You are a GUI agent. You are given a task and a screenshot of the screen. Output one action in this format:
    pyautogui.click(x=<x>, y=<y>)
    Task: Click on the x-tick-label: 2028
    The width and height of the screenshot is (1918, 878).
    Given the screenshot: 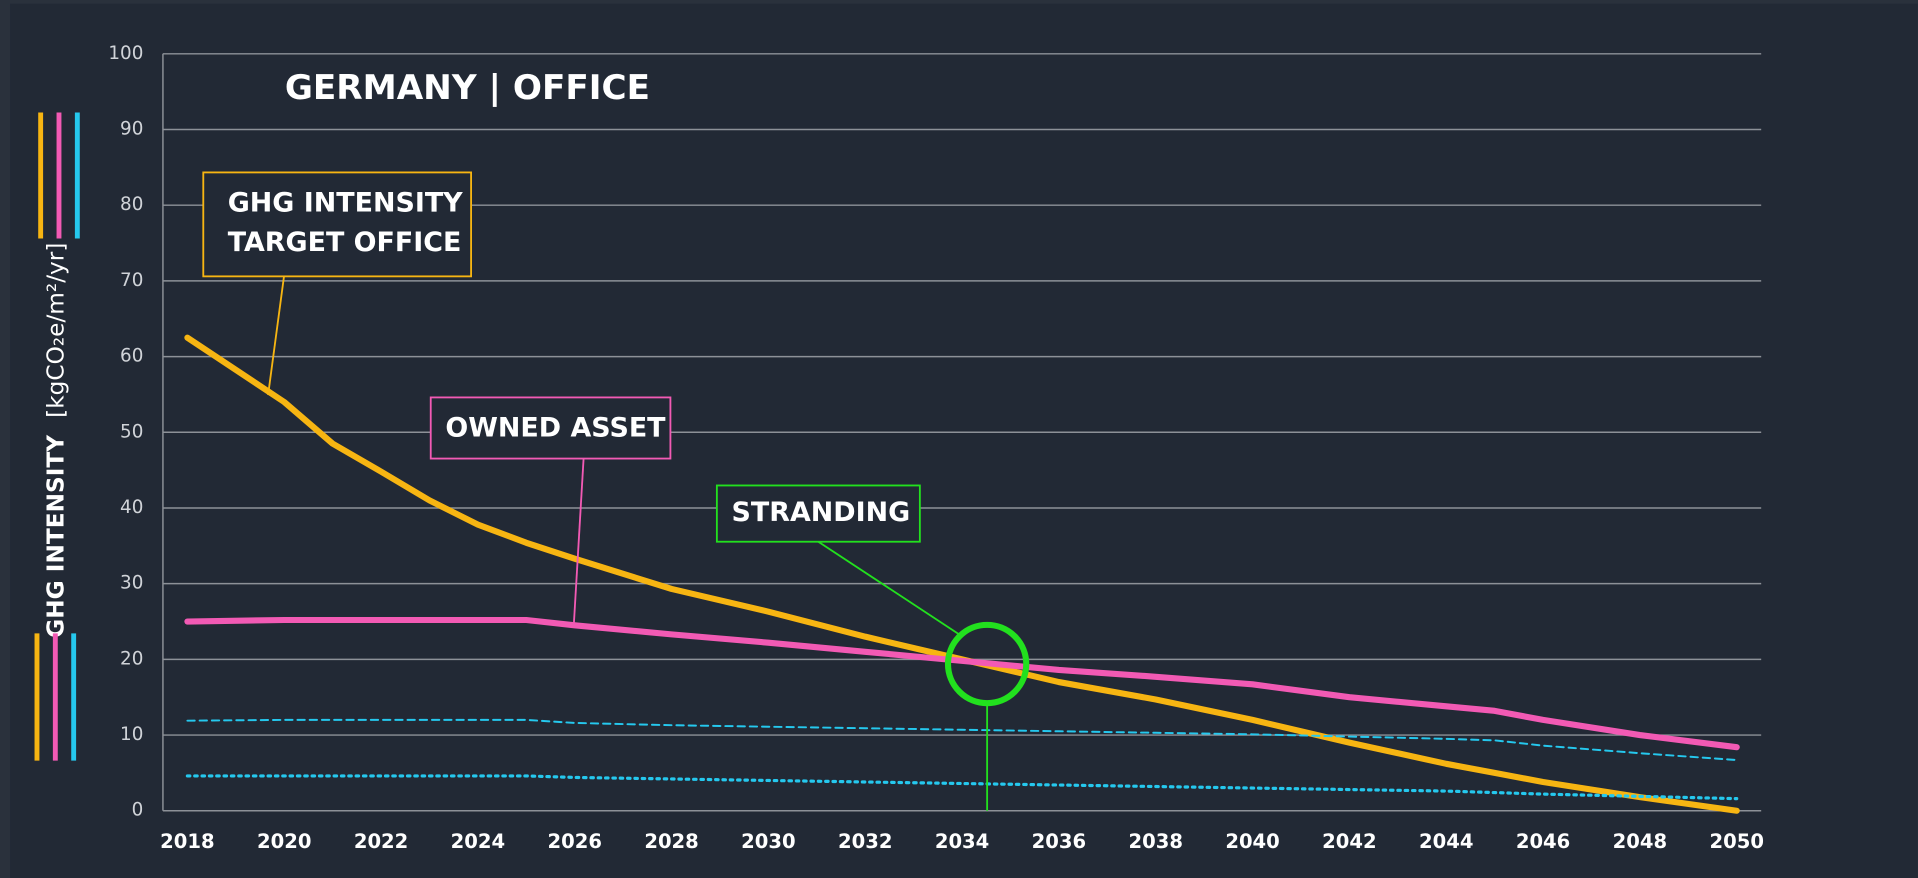 What is the action you would take?
    pyautogui.click(x=671, y=841)
    